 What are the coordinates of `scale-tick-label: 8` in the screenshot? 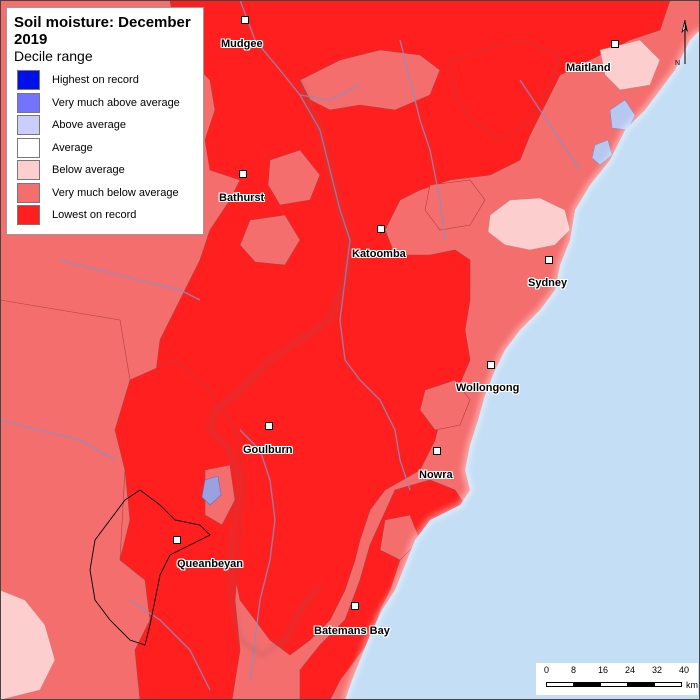 It's located at (574, 670).